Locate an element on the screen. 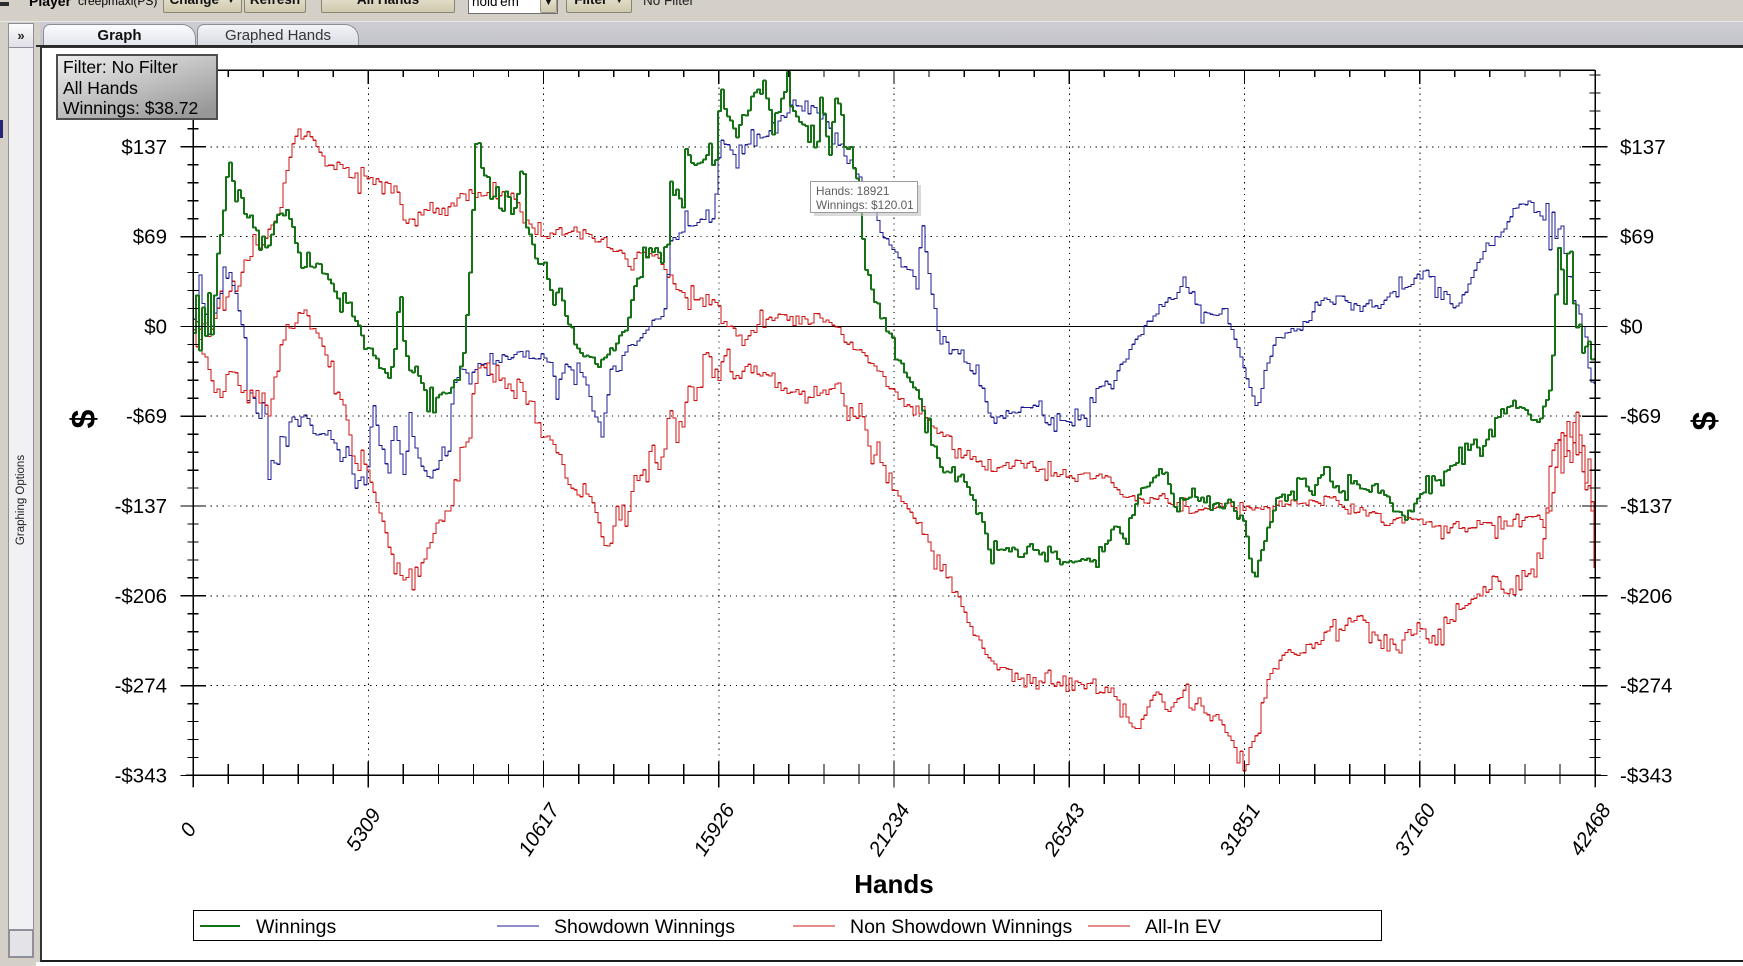 This screenshot has height=966, width=1743. svg-text: Winnings is located at coordinates (296, 927).